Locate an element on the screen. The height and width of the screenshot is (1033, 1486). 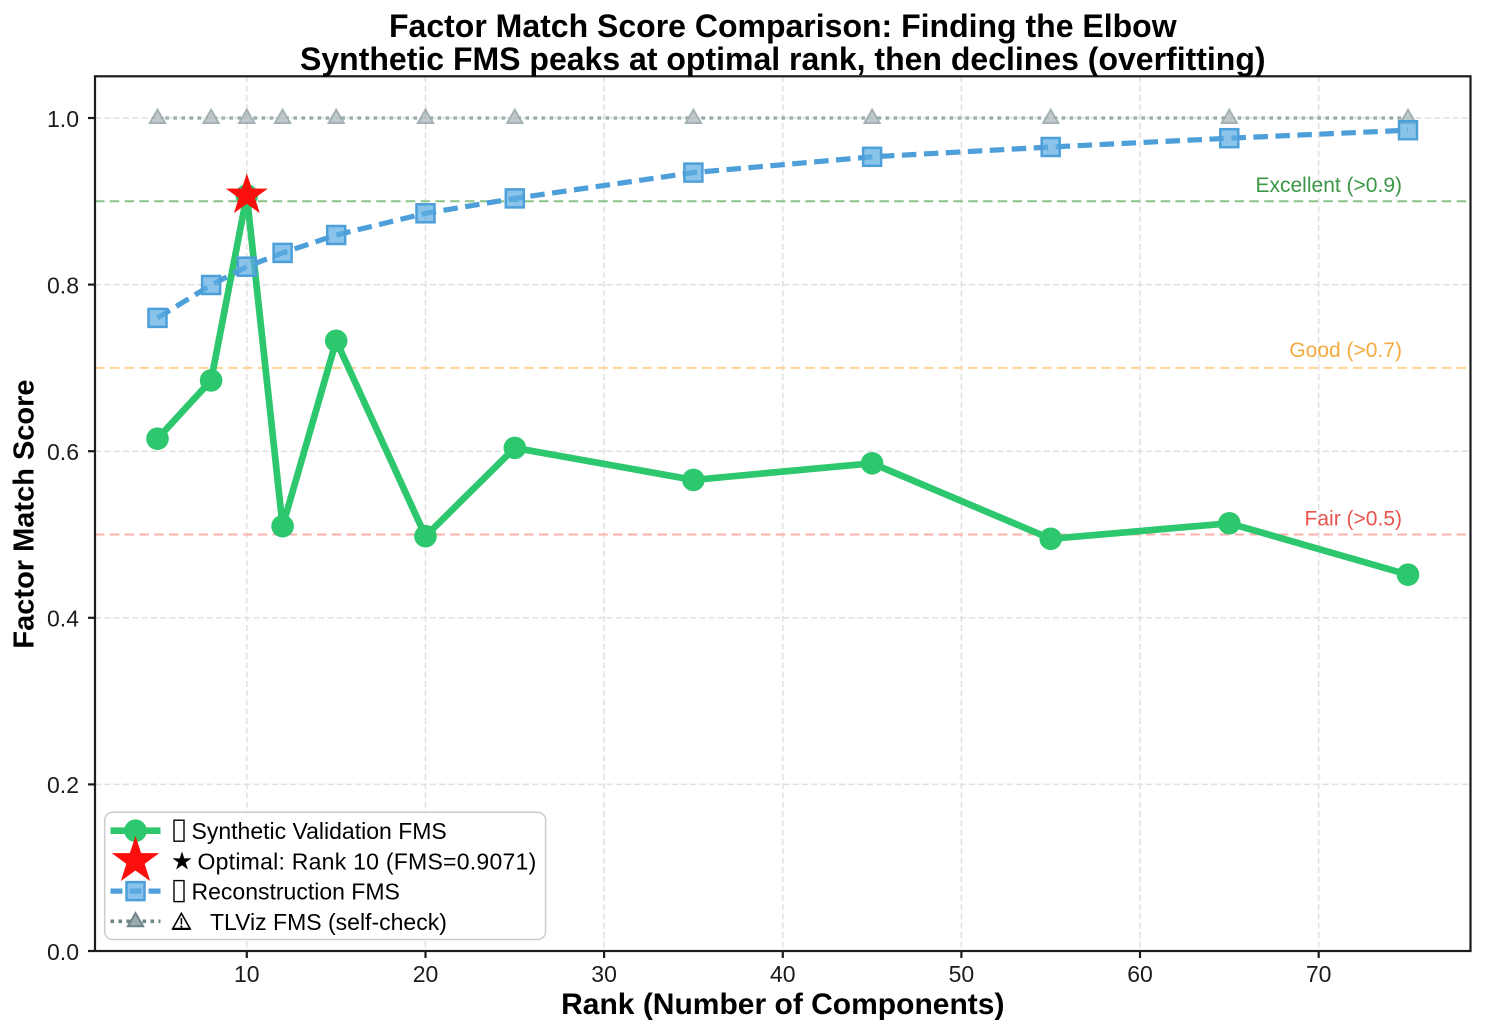
svg-text: Factor Match Score is located at coordinates (25, 513).